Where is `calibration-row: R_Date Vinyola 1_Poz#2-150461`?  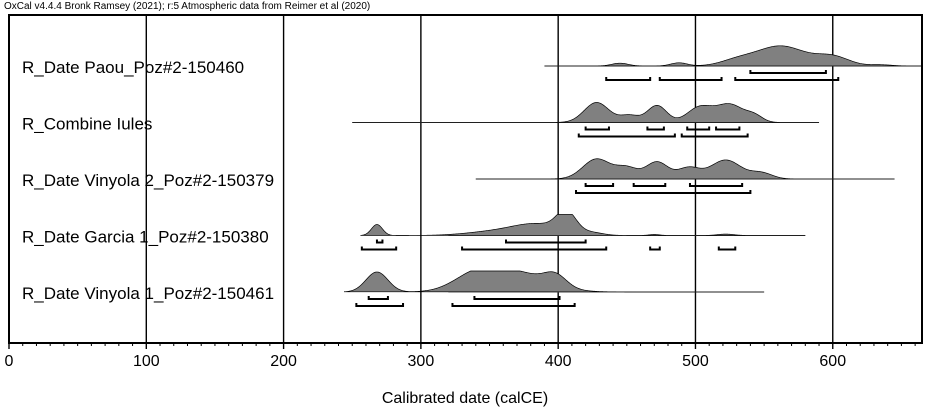 calibration-row: R_Date Vinyola 1_Poz#2-150461 is located at coordinates (393, 288).